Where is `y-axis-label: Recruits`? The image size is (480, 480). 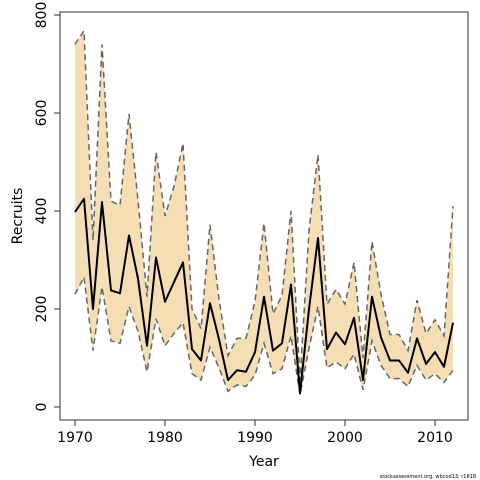
y-axis-label: Recruits is located at coordinates (18, 216).